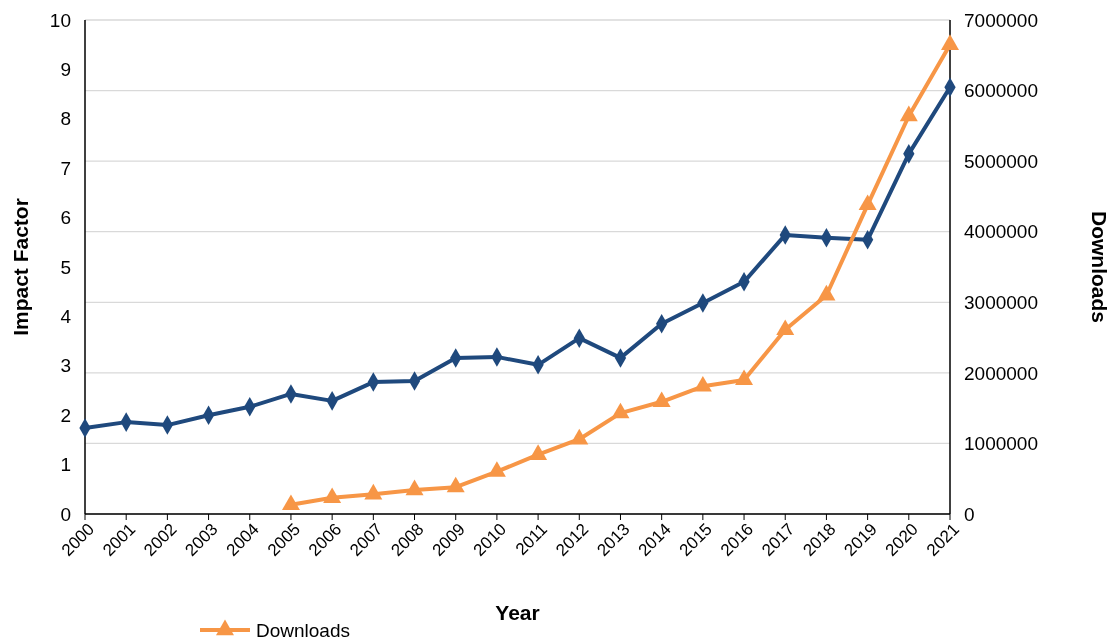 The image size is (1114, 641). Describe the element at coordinates (65, 465) in the screenshot. I see `y-tick-label: 1` at that location.